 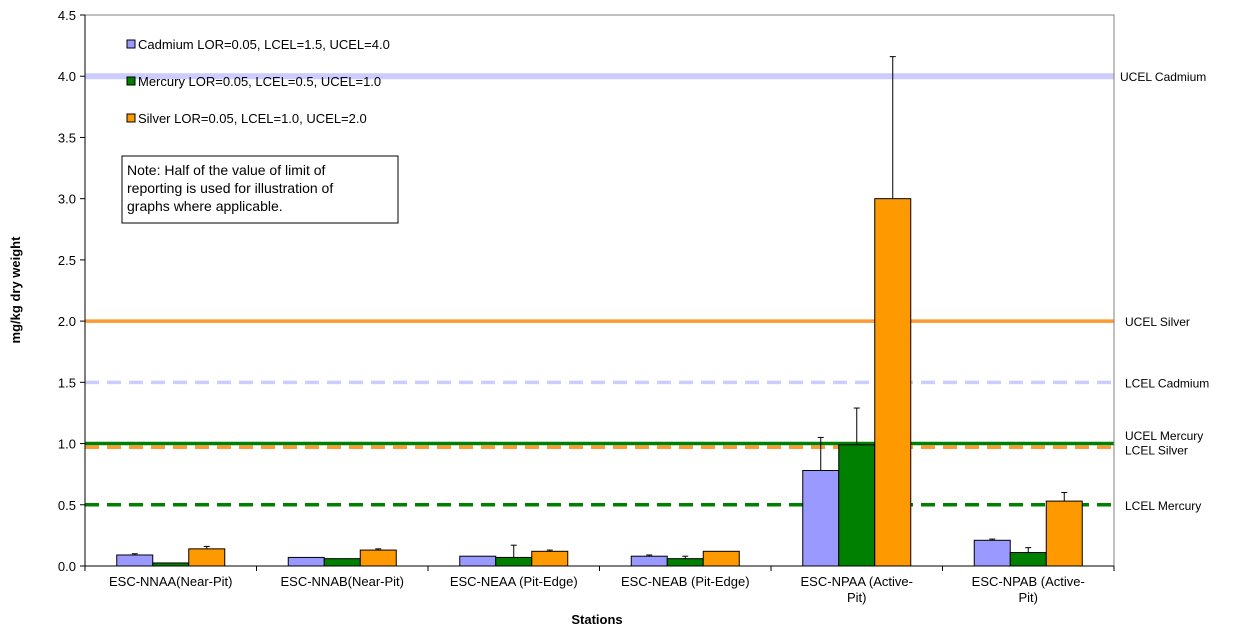 I want to click on y-tick-label: 4.5, so click(x=67, y=15).